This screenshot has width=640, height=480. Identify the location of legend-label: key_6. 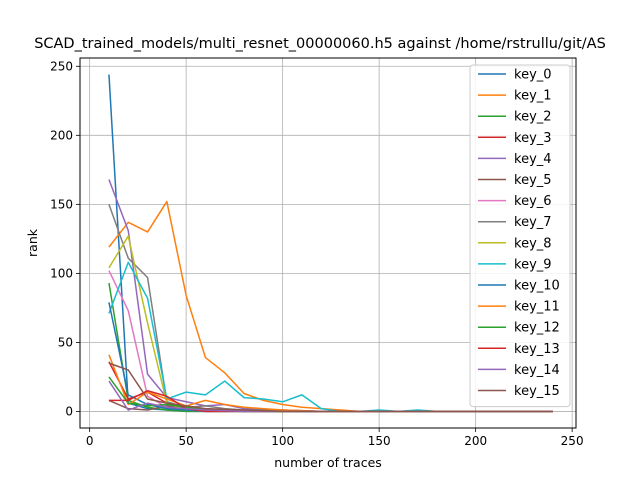
(533, 201).